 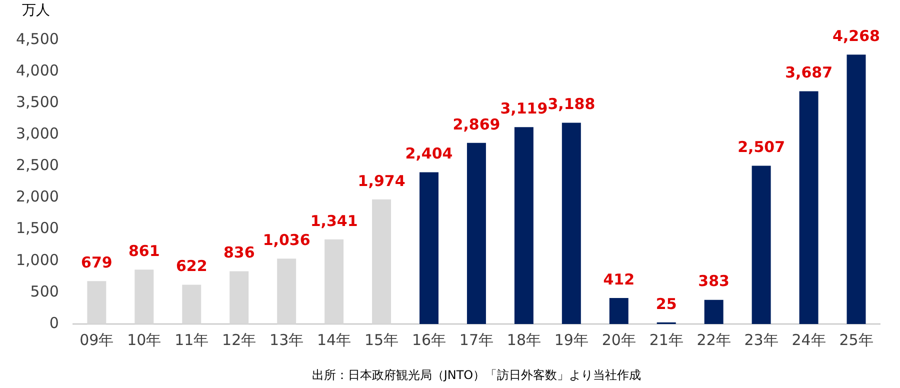 What do you see at coordinates (809, 339) in the screenshot?
I see `x-tick-label: 24年` at bounding box center [809, 339].